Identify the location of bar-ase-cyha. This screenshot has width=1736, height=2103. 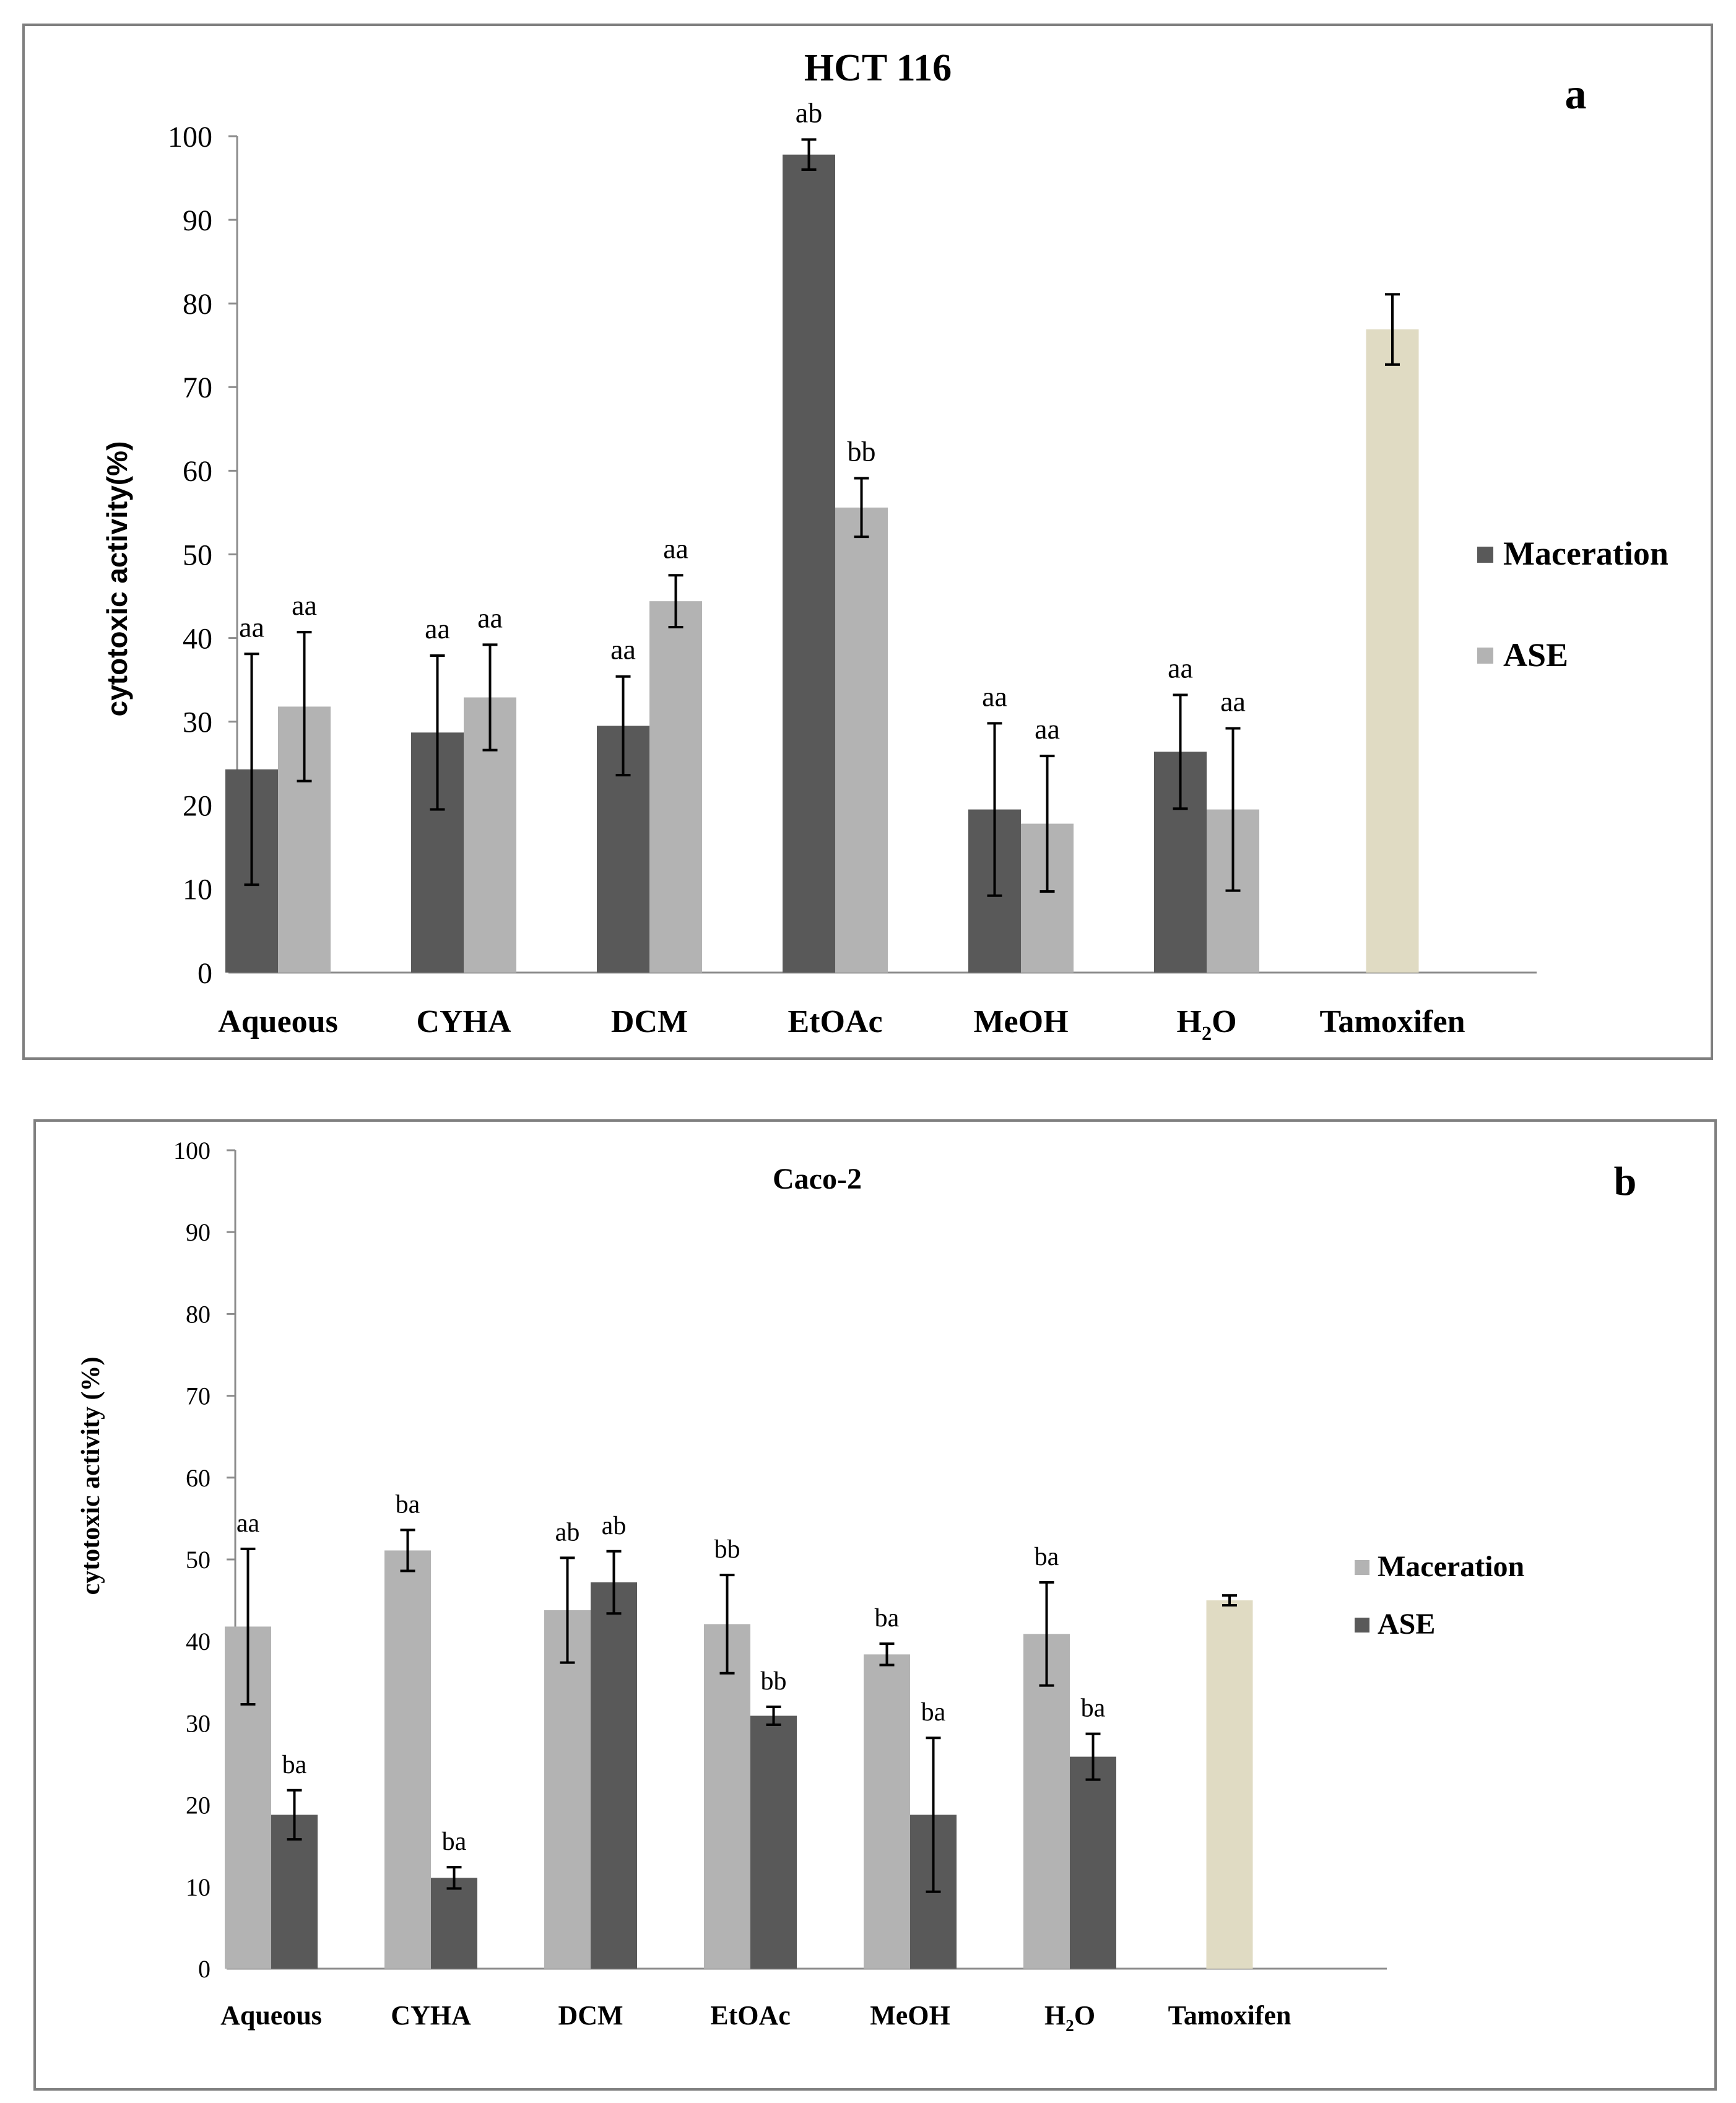
(454, 1923).